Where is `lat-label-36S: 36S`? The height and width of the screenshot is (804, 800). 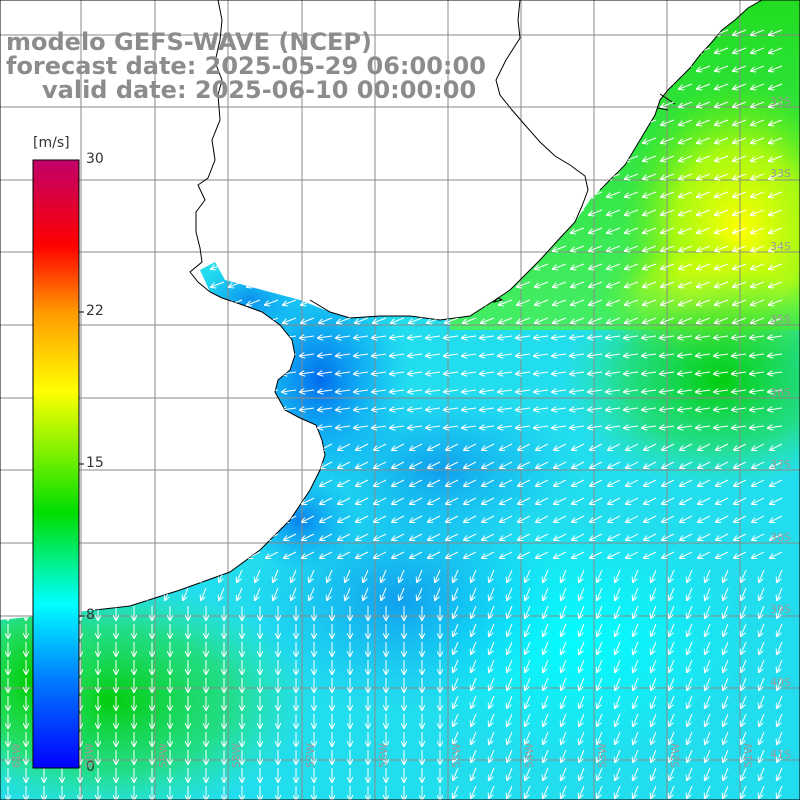
lat-label-36S: 36S is located at coordinates (780, 392).